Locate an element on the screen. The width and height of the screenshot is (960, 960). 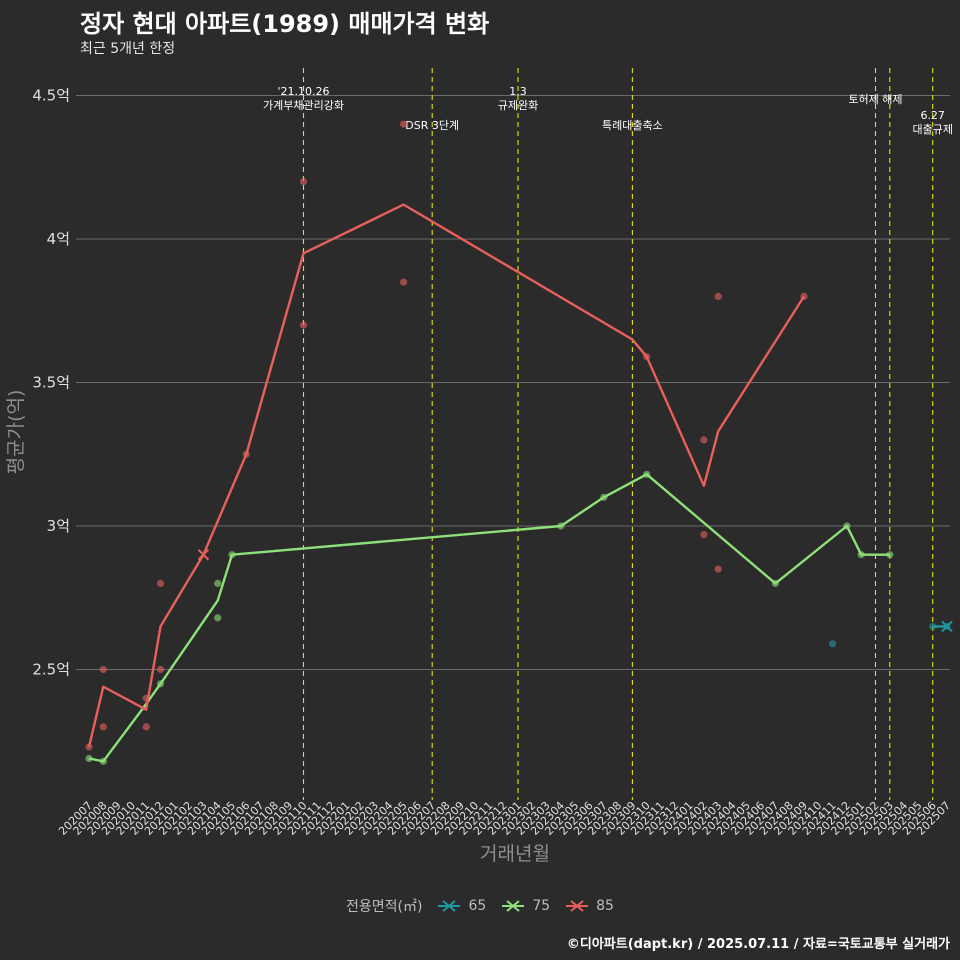
legend-label-75: 75 is located at coordinates (541, 906).